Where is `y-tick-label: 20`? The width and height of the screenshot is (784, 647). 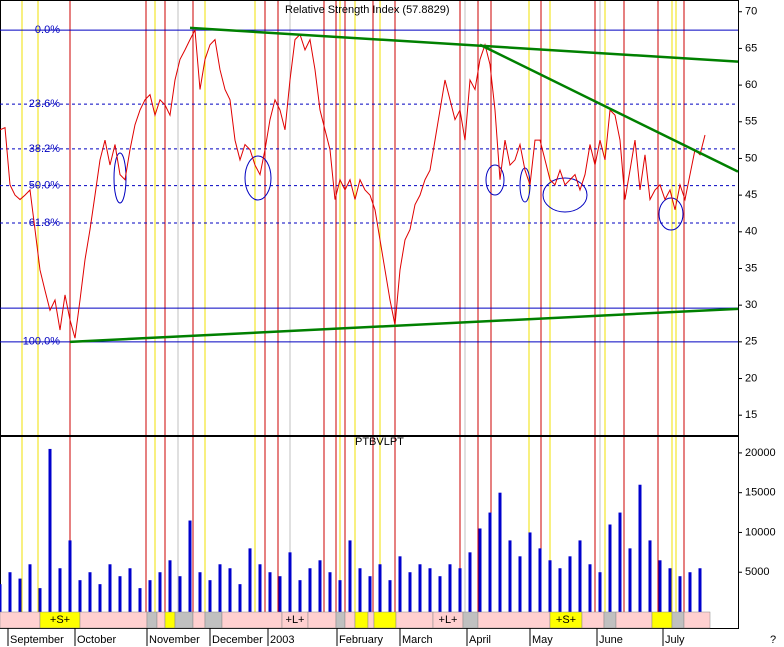
y-tick-label: 20 is located at coordinates (751, 378).